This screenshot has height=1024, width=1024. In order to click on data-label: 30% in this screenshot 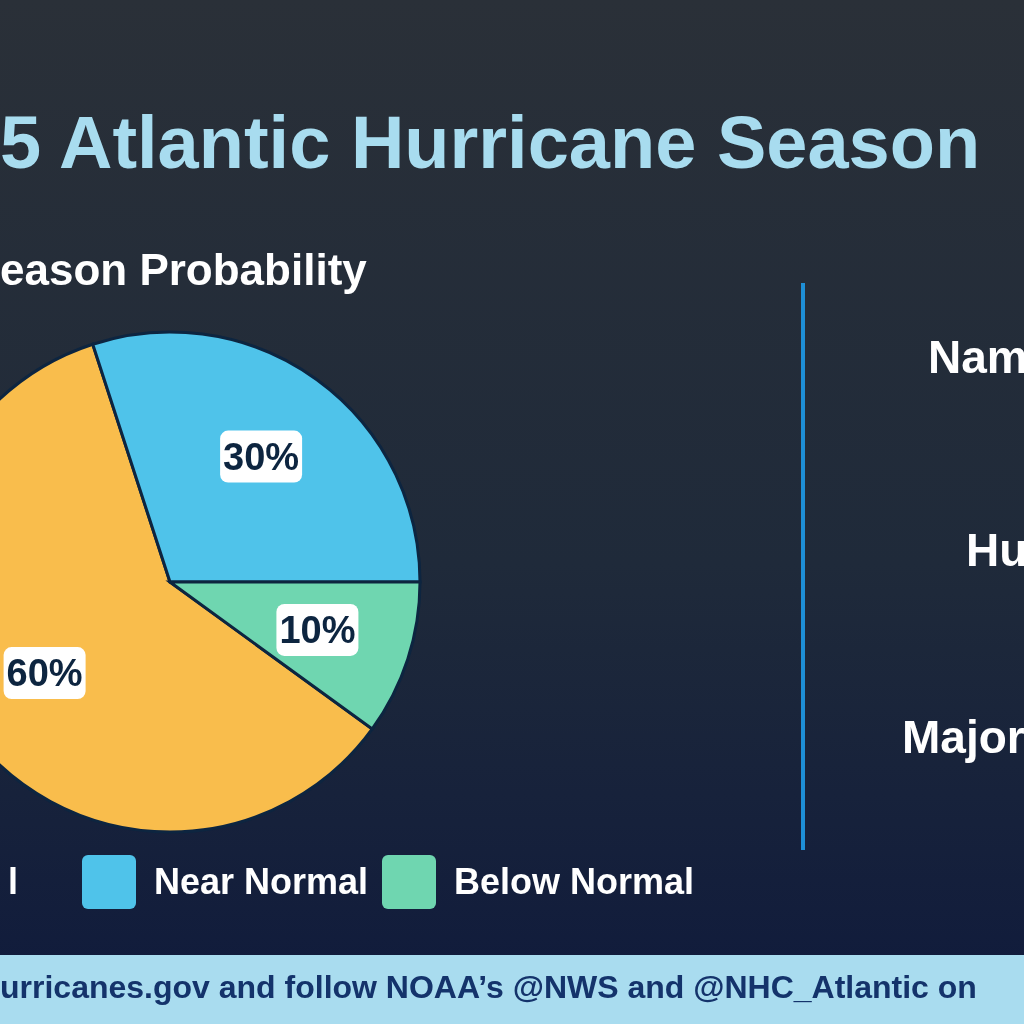, I will do `click(261, 456)`.